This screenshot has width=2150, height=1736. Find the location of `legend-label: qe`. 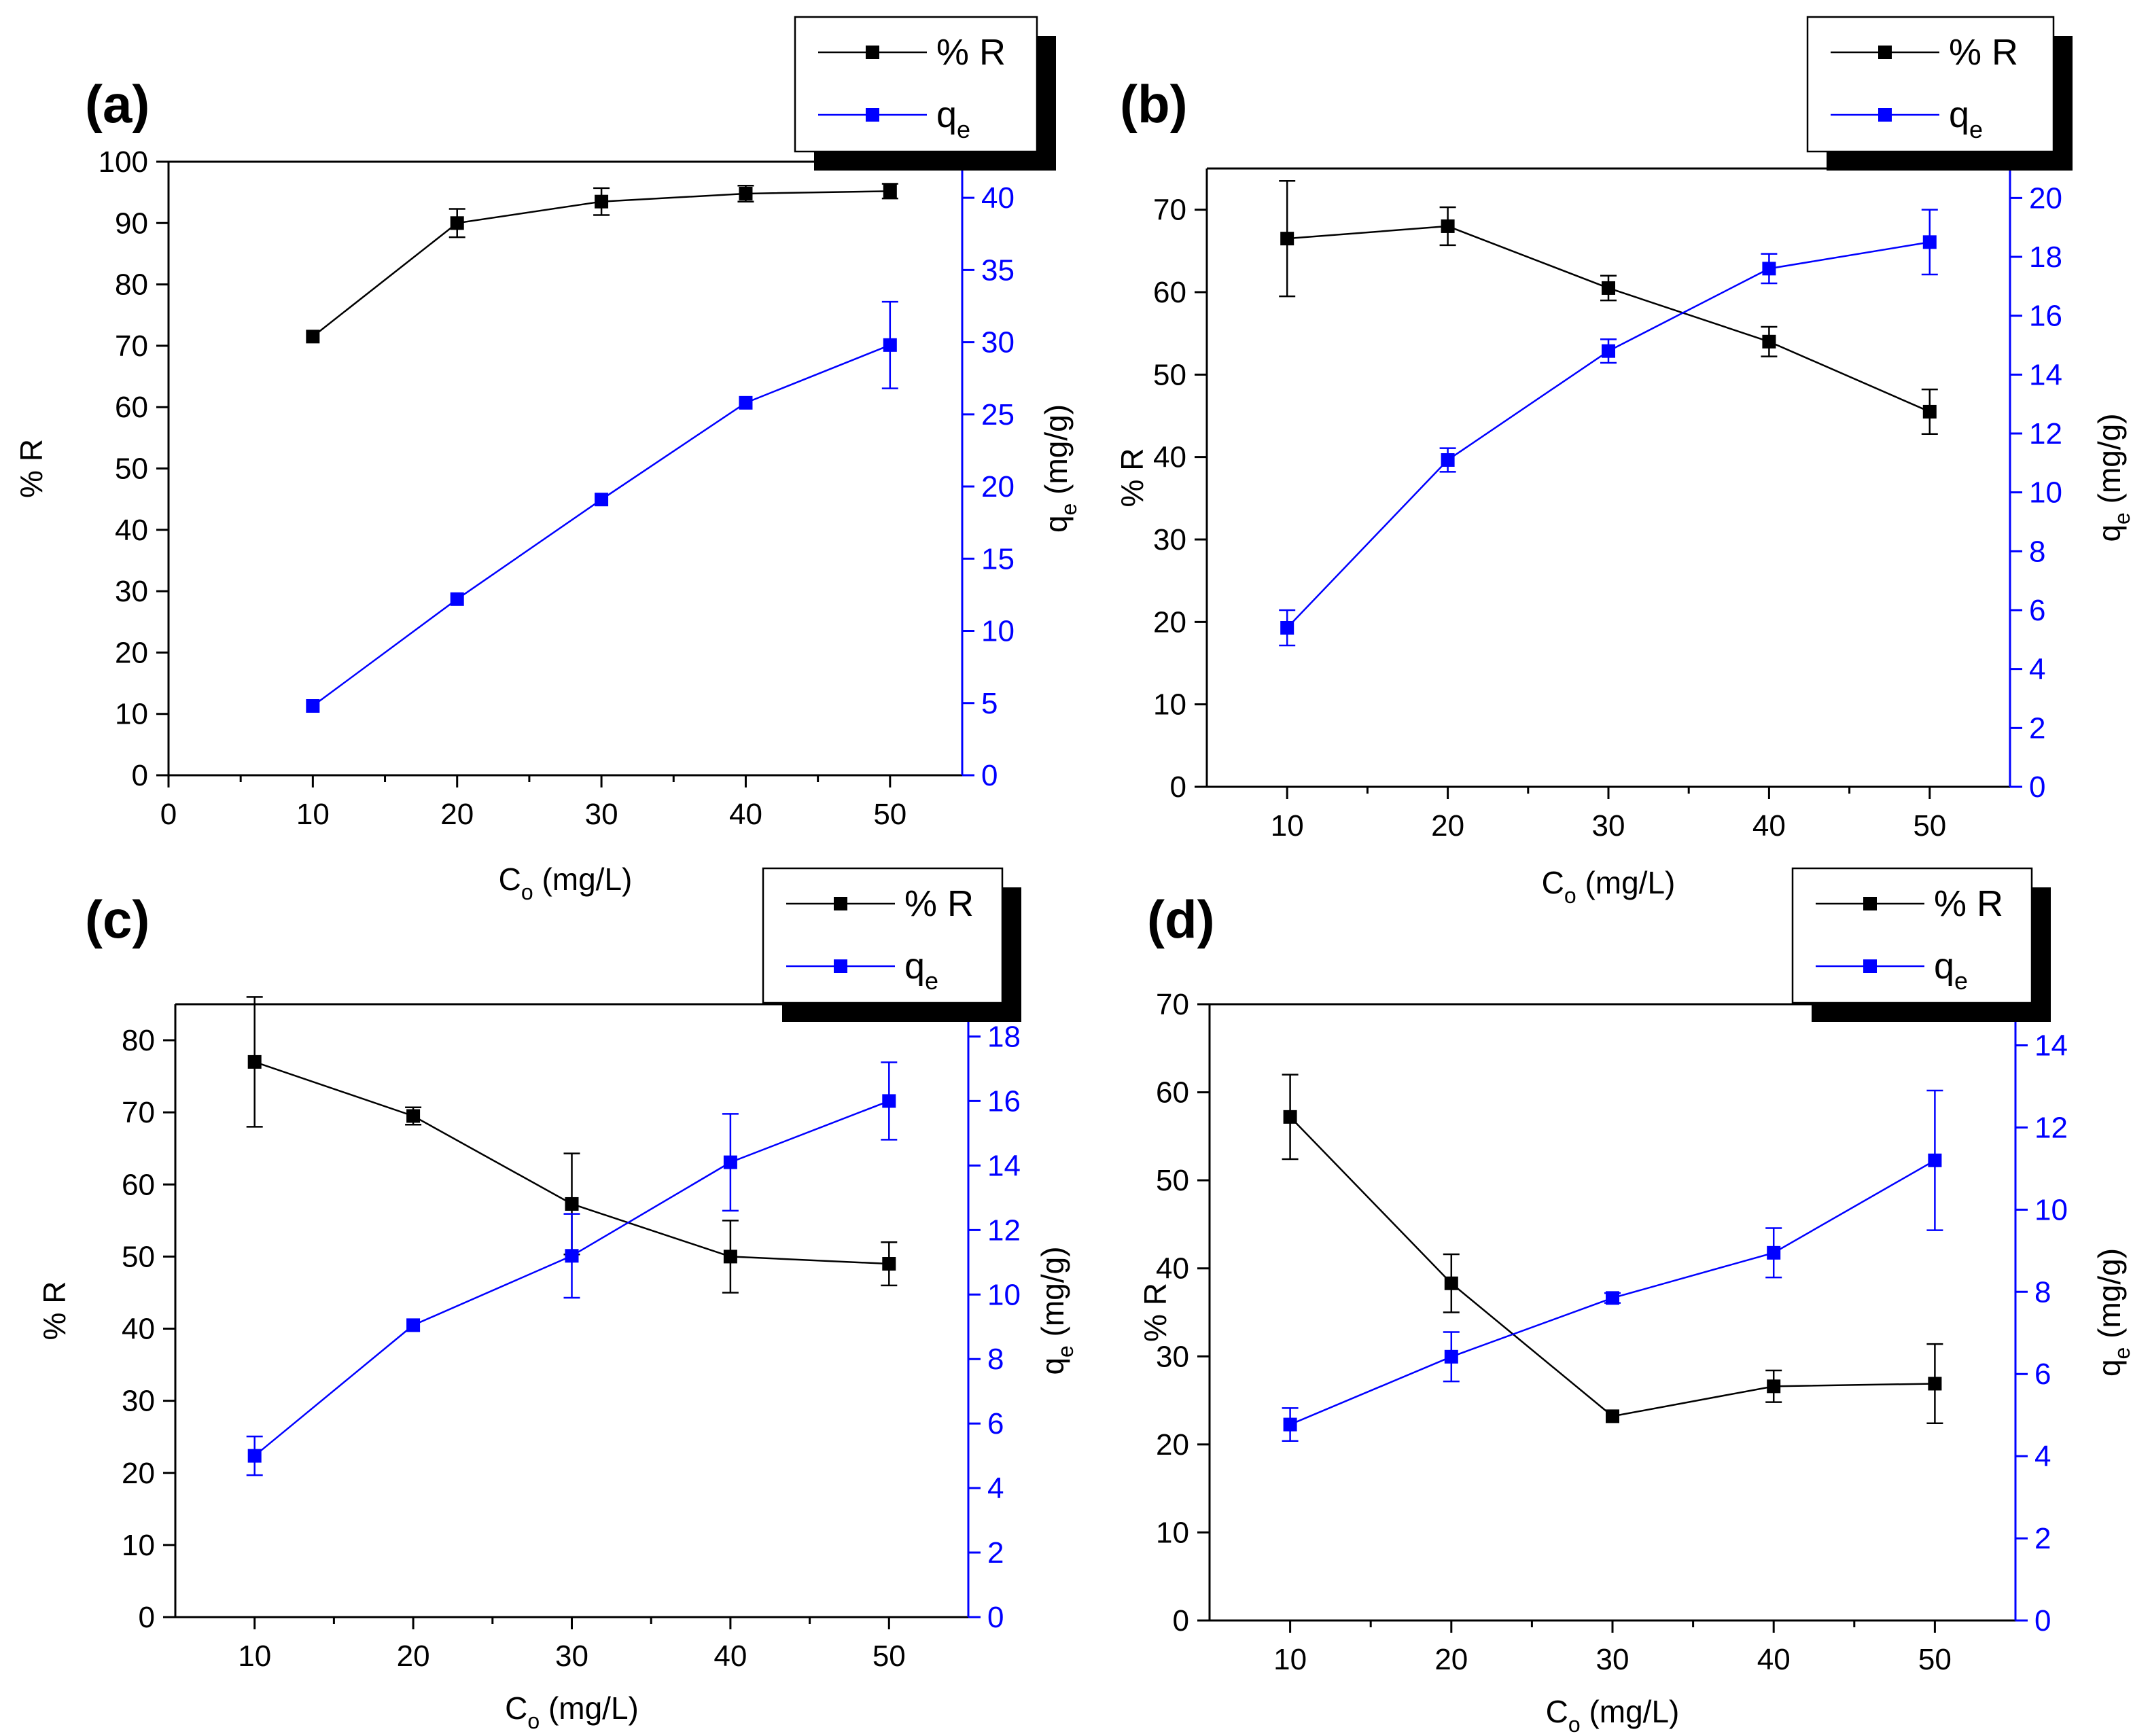

legend-label: qe is located at coordinates (1966, 118).